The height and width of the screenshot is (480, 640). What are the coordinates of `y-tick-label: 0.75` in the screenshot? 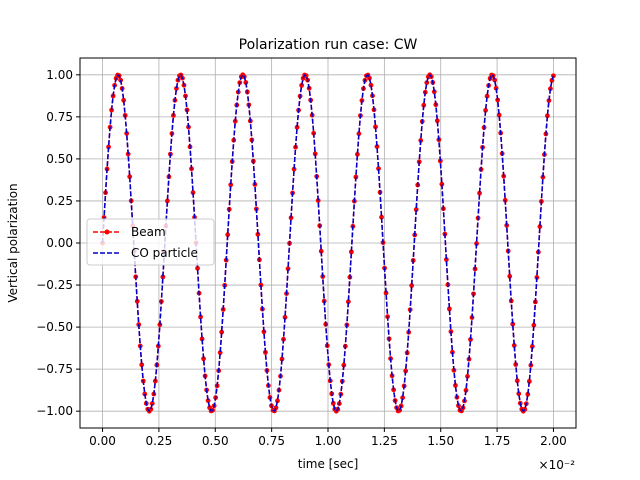 It's located at (59, 117).